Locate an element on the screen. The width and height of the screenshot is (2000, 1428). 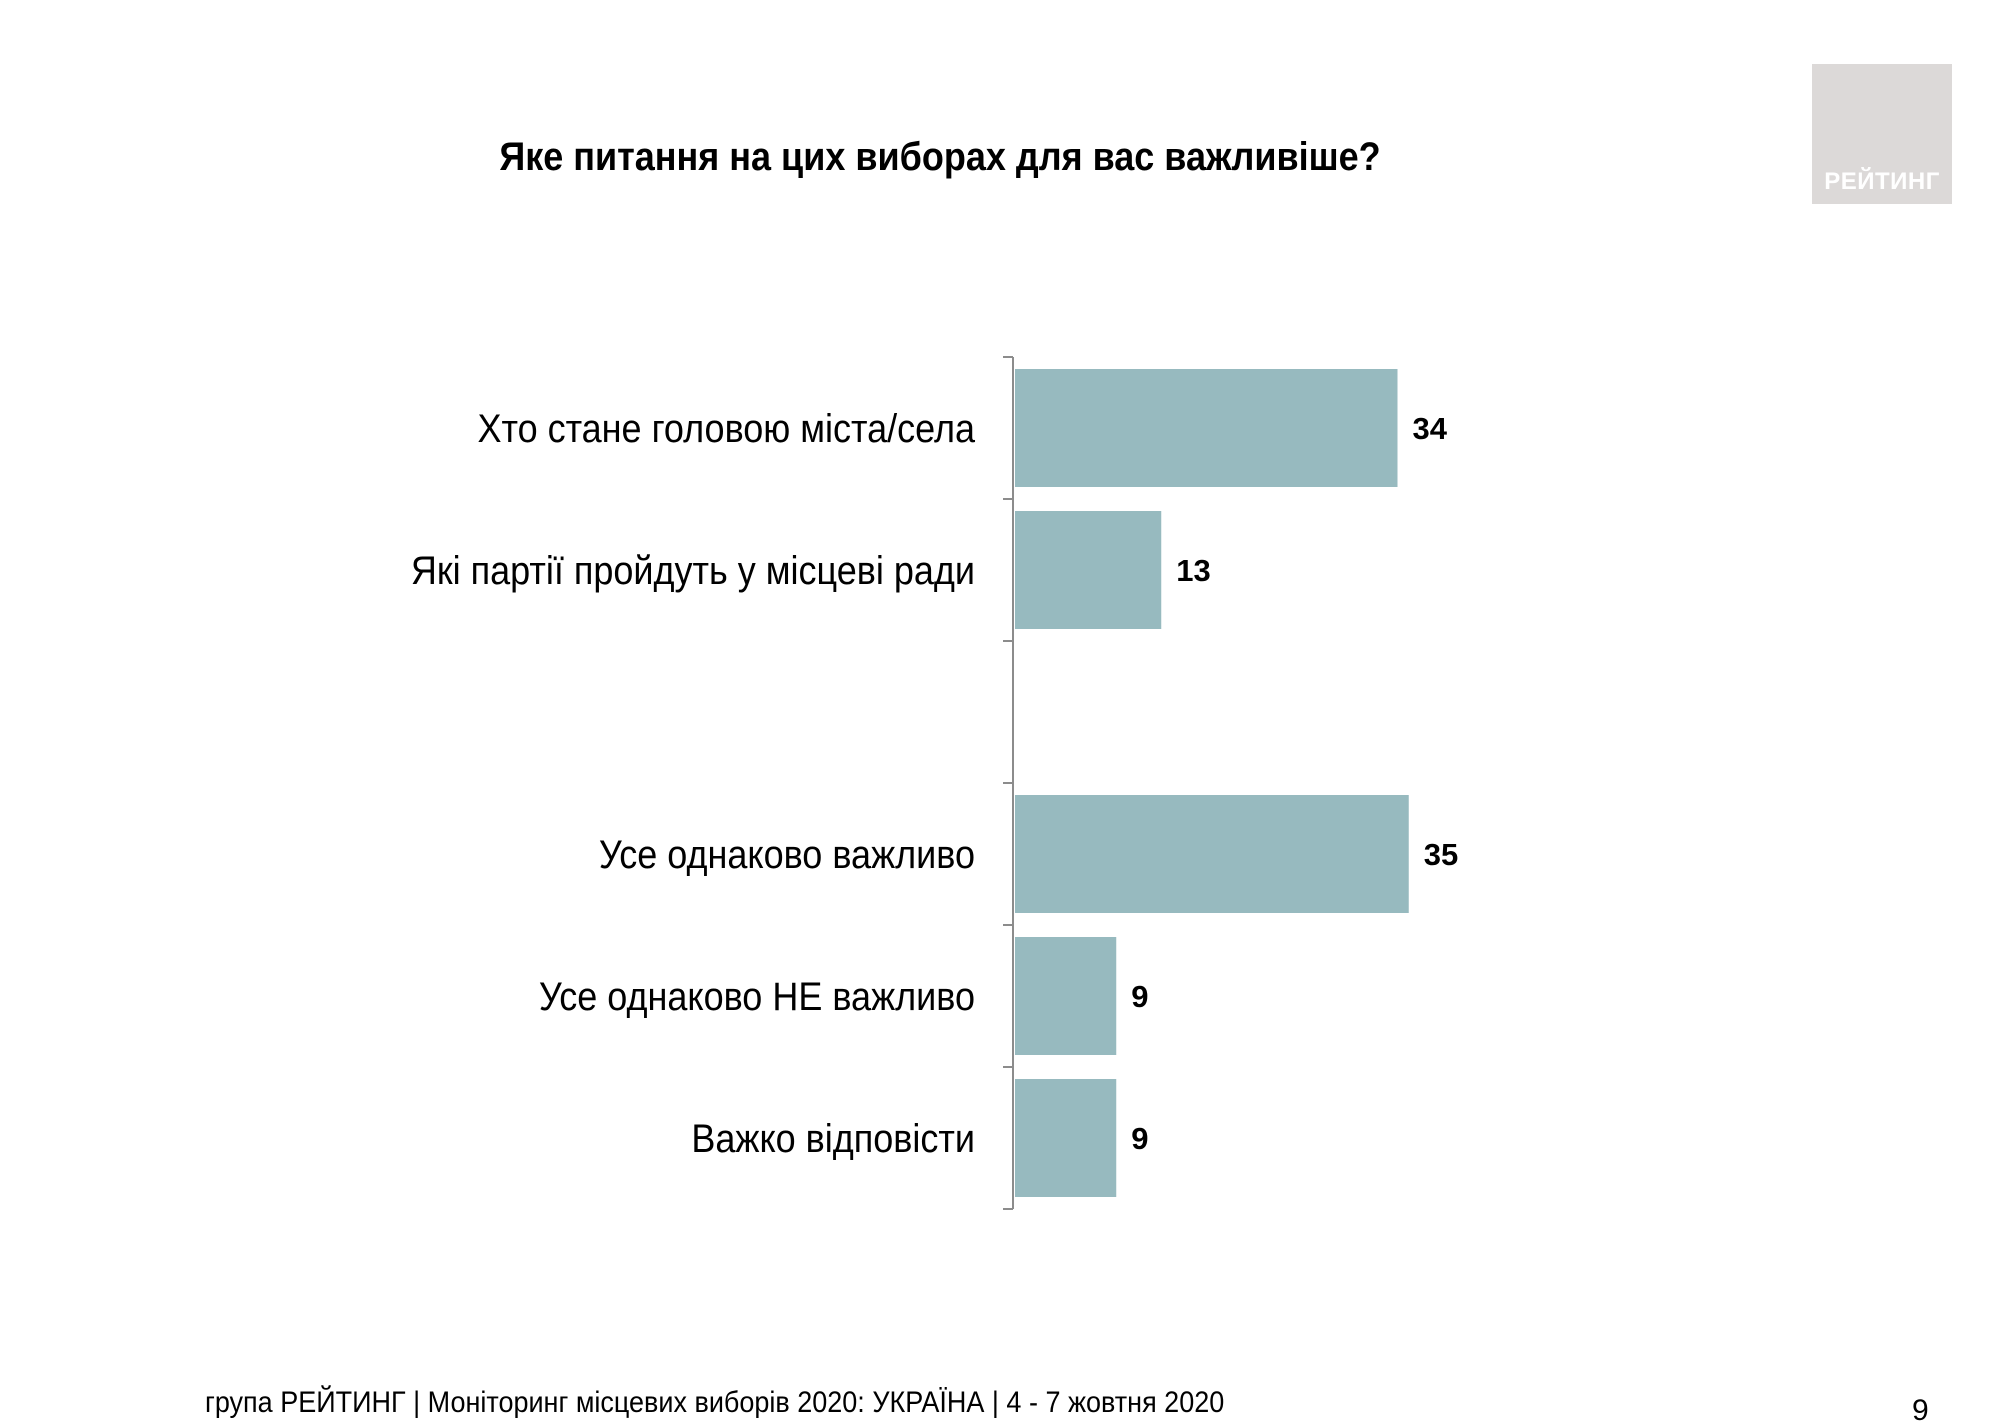
category-label: Які партії пройдуть у місцеві ради is located at coordinates (693, 571).